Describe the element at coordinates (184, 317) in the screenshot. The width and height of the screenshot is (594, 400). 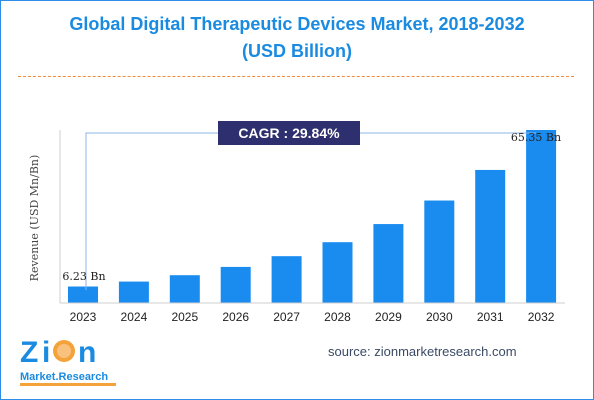
I see `x-tick-label: 2025` at that location.